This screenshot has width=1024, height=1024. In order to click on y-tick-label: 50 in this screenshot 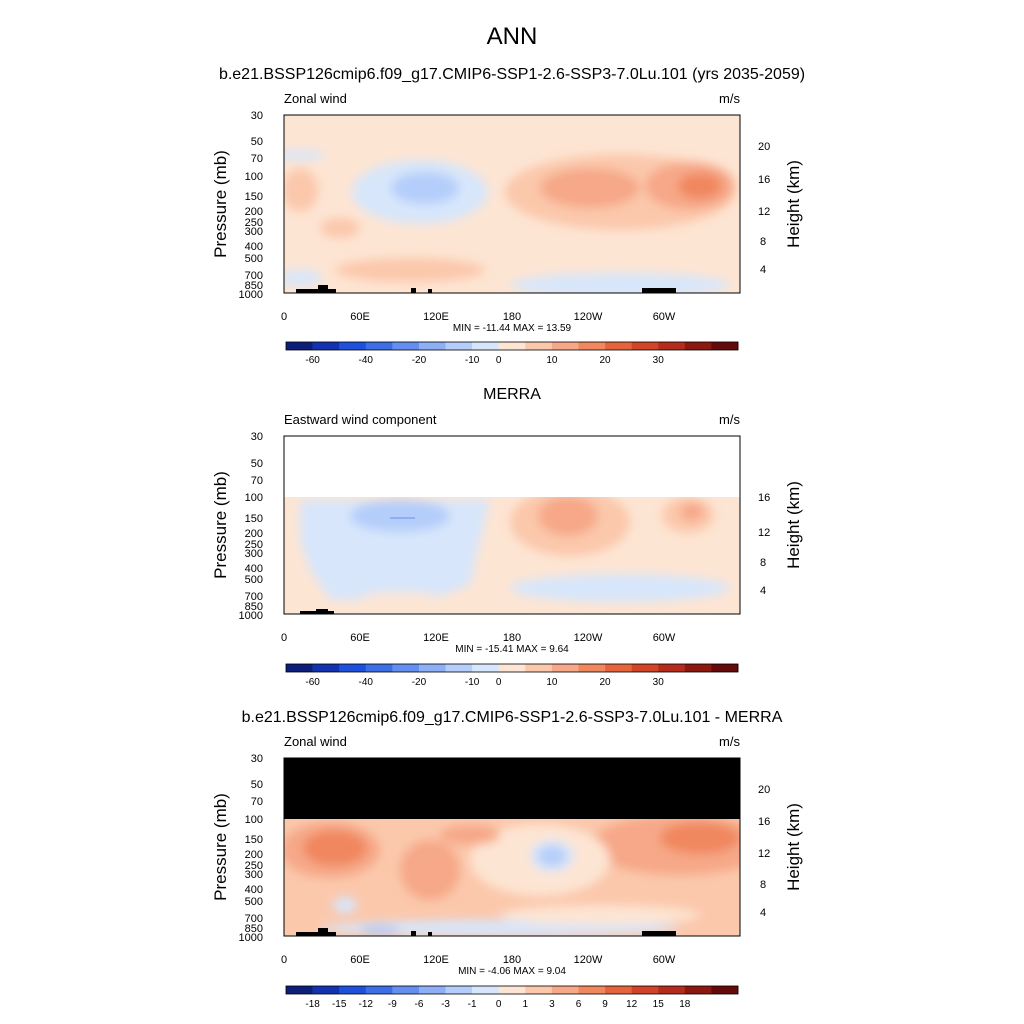, I will do `click(257, 142)`.